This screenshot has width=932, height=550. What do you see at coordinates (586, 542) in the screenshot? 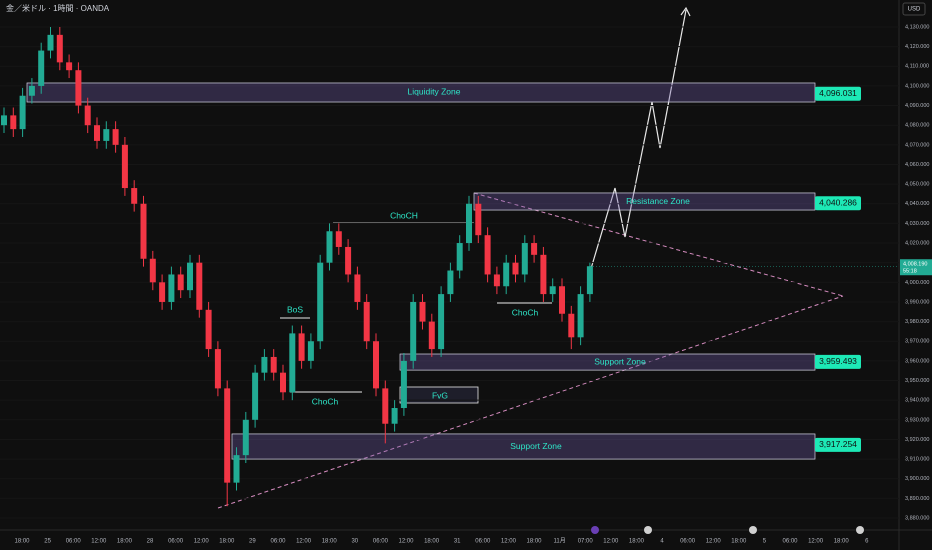
I see `x-tick-label: 07:00` at bounding box center [586, 542].